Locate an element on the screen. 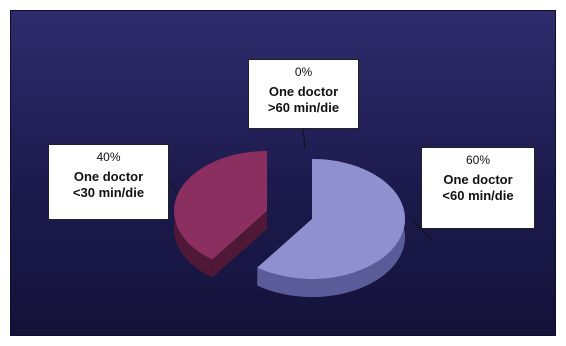  slice-label-40pct: 40% One doctor <30 min/die is located at coordinates (108, 182).